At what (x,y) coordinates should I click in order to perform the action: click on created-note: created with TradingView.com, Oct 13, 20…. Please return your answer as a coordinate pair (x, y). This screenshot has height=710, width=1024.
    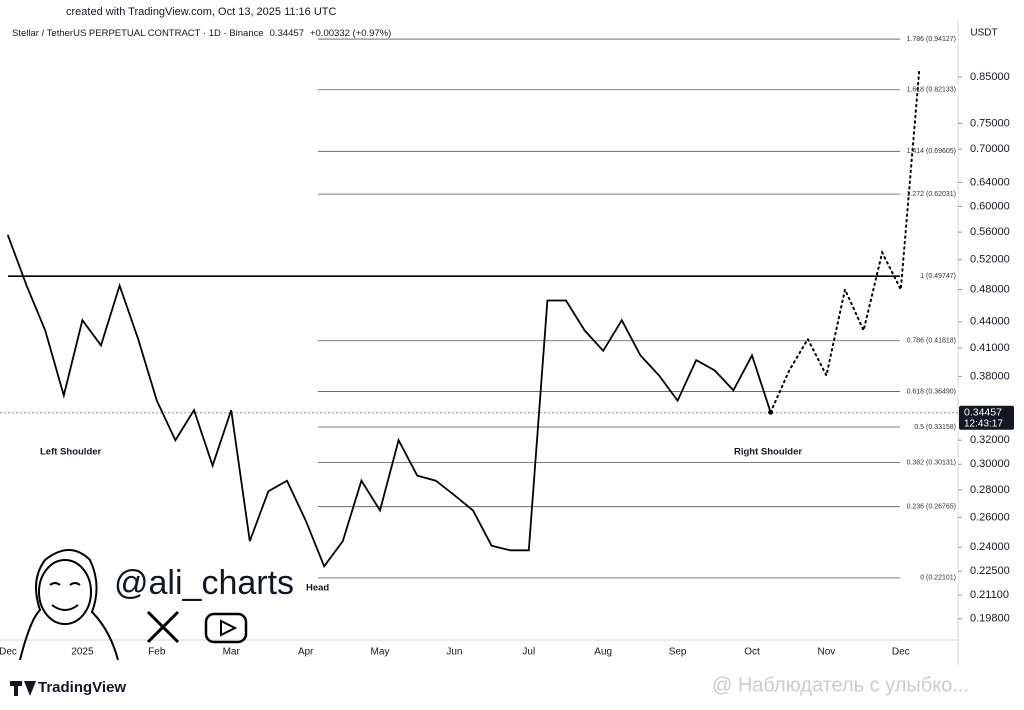
    Looking at the image, I should click on (201, 12).